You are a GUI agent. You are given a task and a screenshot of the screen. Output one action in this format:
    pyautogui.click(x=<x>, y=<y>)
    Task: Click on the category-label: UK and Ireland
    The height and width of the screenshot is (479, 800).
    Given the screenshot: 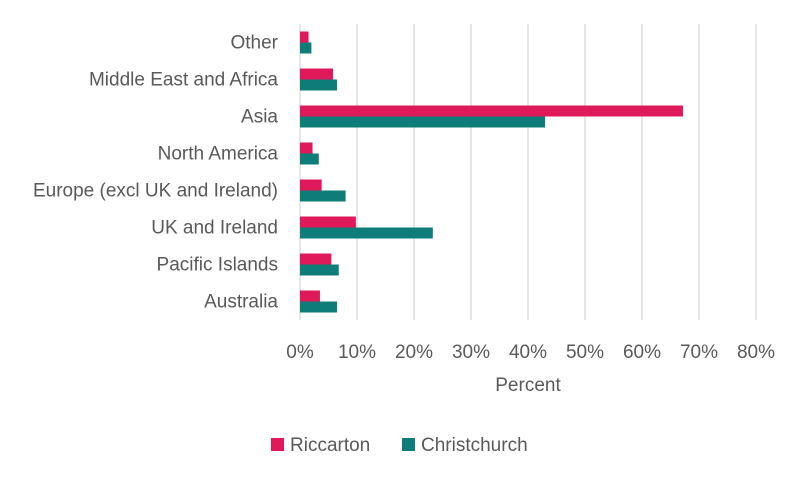 What is the action you would take?
    pyautogui.click(x=214, y=228)
    